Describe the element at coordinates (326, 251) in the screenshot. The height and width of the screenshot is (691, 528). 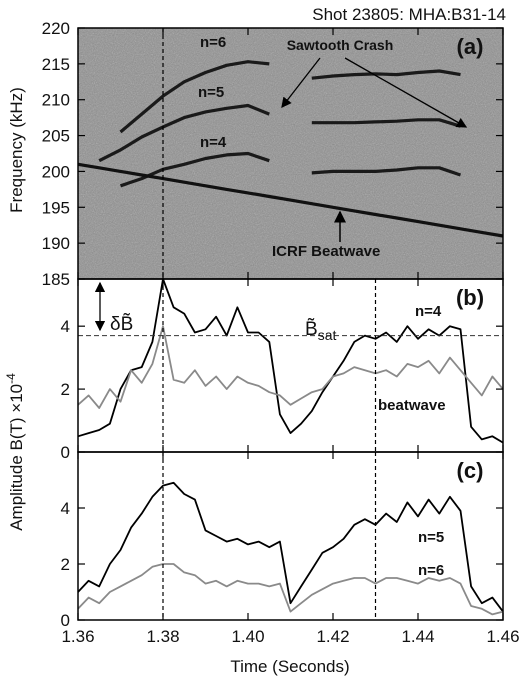
I see `series-label: ICRF Beatwave` at that location.